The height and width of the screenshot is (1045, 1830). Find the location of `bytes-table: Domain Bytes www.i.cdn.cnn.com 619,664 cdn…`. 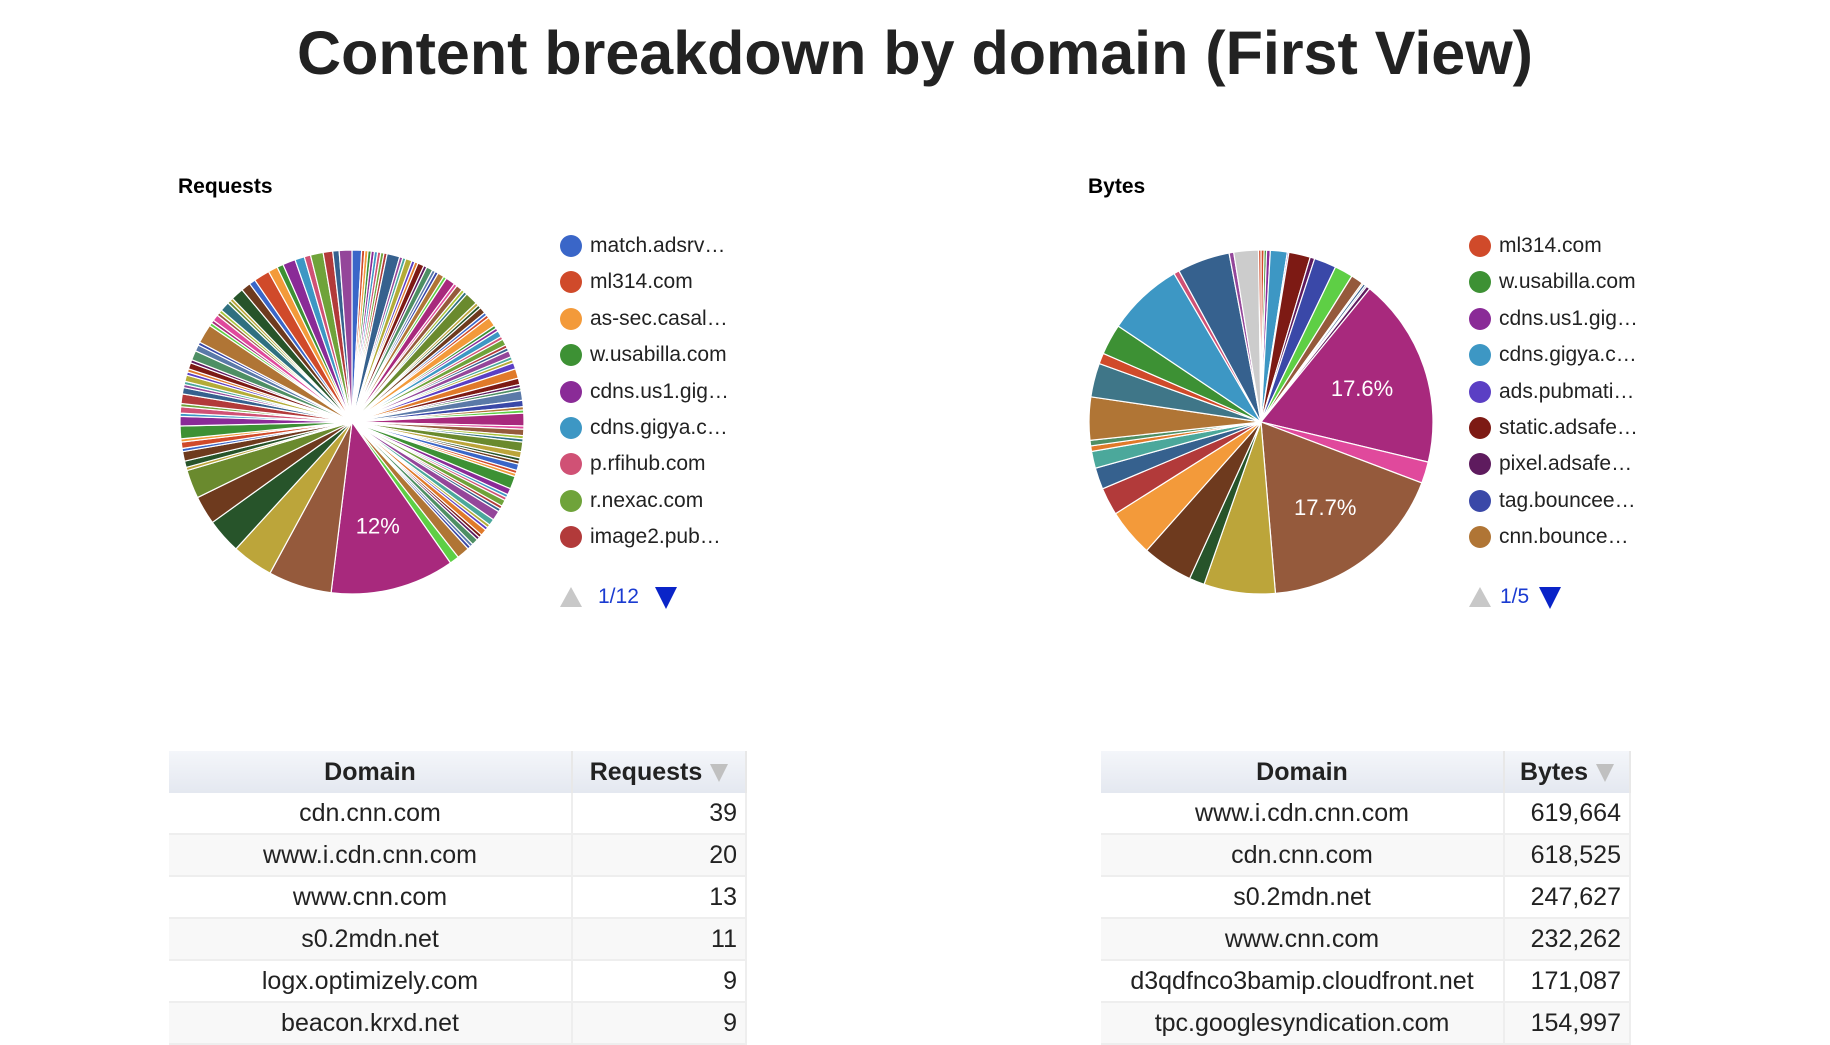

bytes-table: Domain Bytes www.i.cdn.cnn.com 619,664 cdn… is located at coordinates (1366, 898).